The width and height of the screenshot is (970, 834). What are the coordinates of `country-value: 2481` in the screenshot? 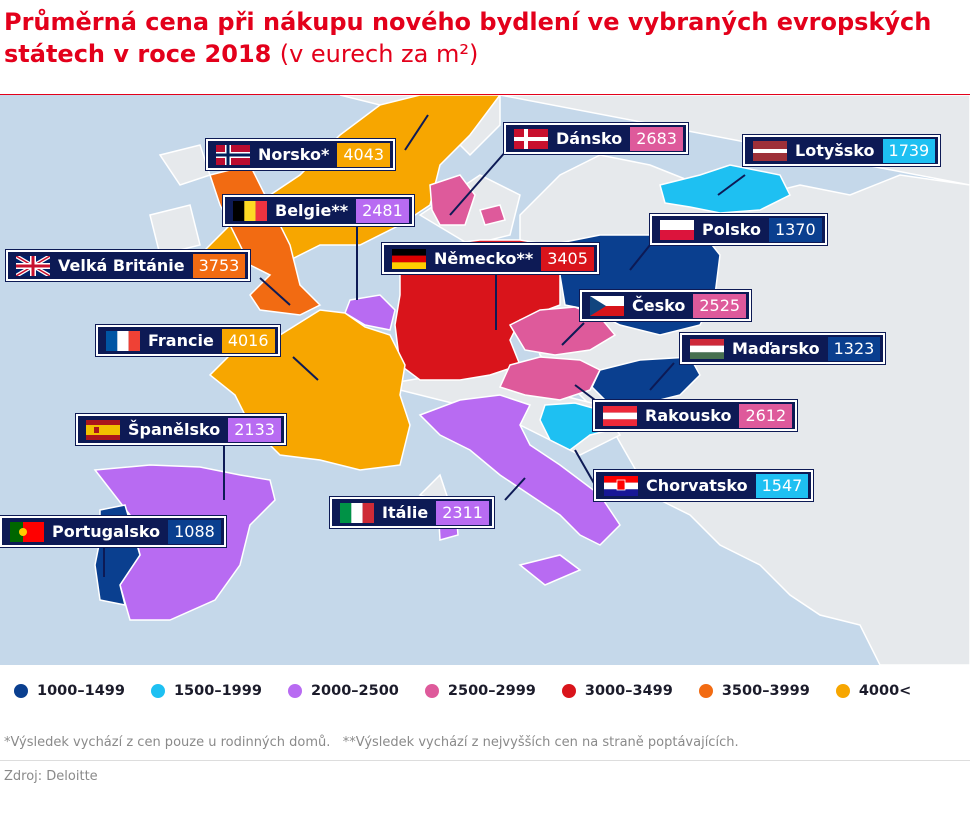 It's located at (382, 210).